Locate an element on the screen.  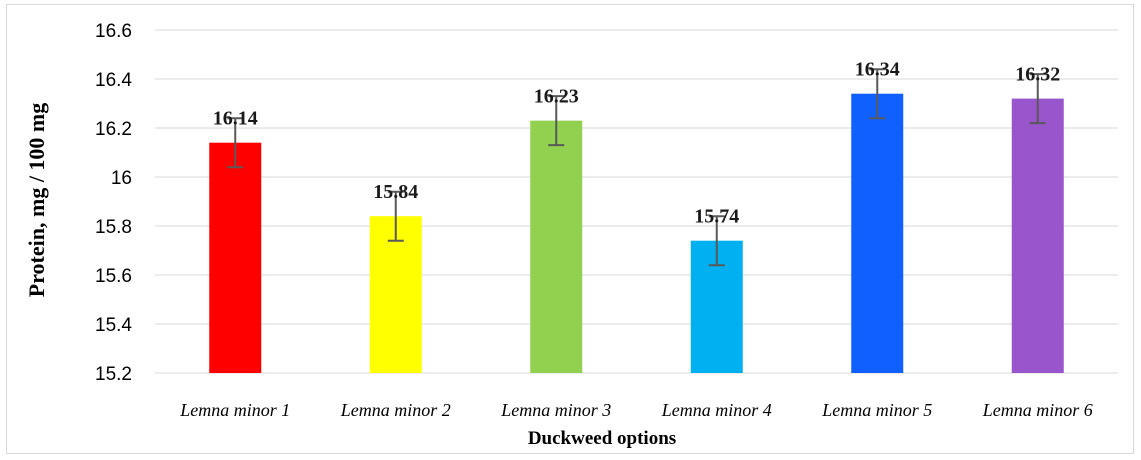
y-tick-label: 15.4 is located at coordinates (113, 325).